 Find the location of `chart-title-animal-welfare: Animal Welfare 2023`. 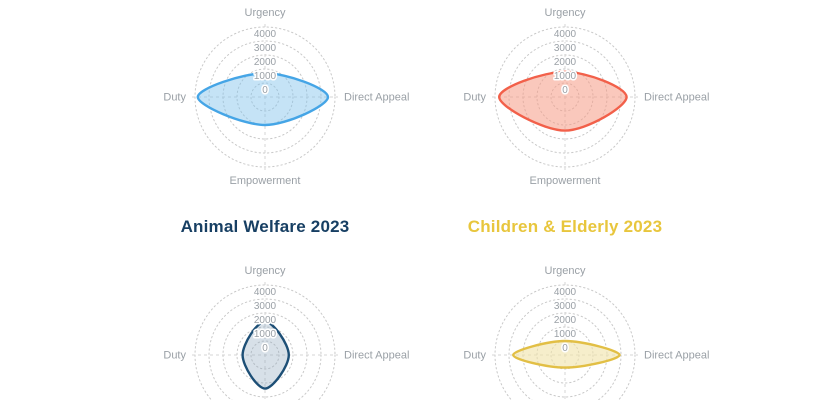

chart-title-animal-welfare: Animal Welfare 2023 is located at coordinates (265, 226).